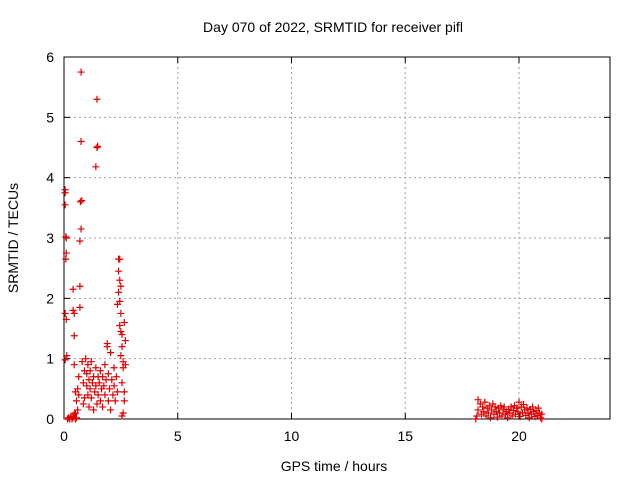 This screenshot has height=480, width=640. Describe the element at coordinates (50, 298) in the screenshot. I see `y-tick-label: 2` at that location.